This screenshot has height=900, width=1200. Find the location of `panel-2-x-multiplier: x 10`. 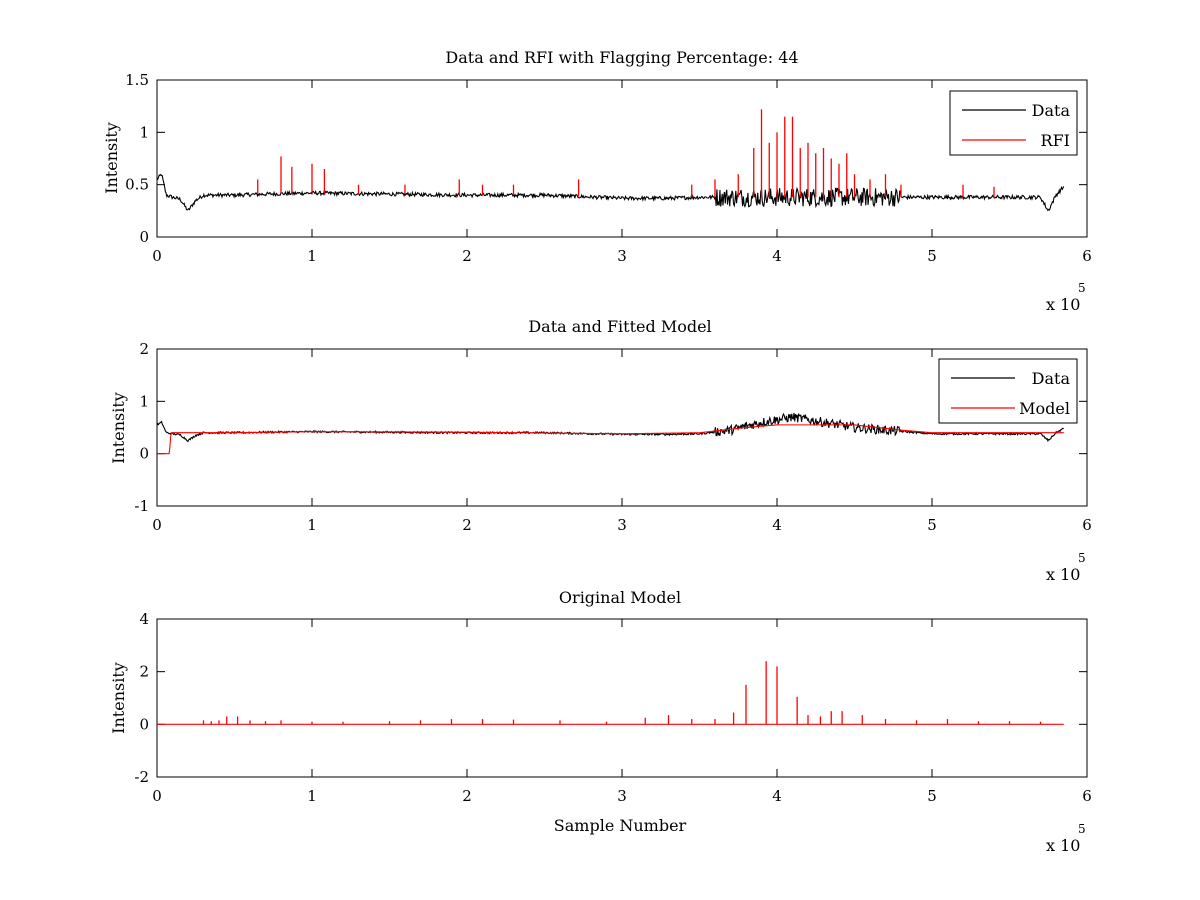

panel-2-x-multiplier: x 10 is located at coordinates (1063, 574).